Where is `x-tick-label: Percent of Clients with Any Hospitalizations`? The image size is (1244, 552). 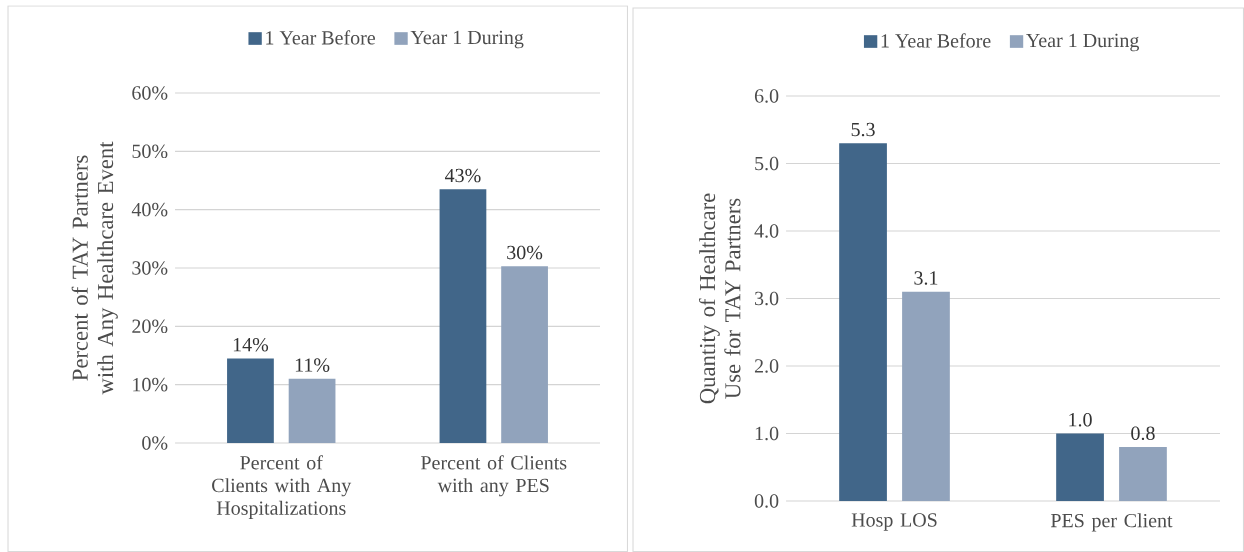
x-tick-label: Percent of Clients with Any Hospitalizations is located at coordinates (282, 487).